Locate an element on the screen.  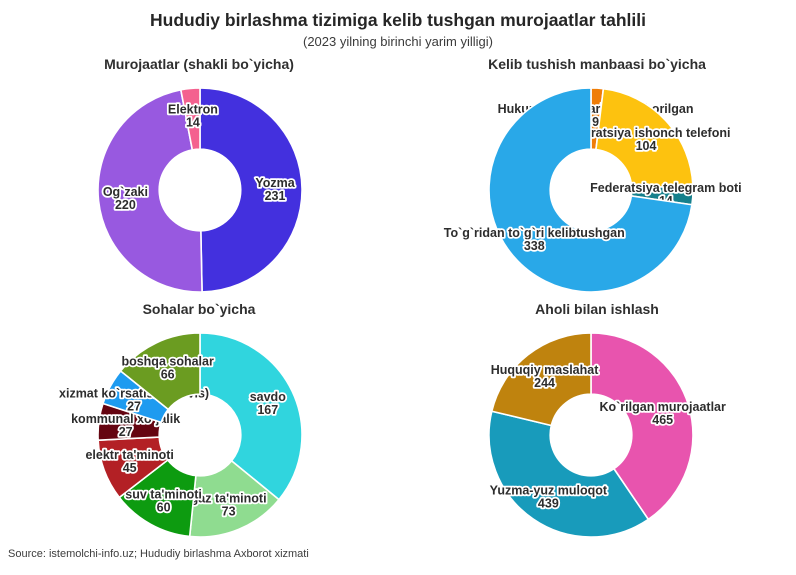
pie-slice-yuzma-yuz-muloqot is located at coordinates (569, 474).